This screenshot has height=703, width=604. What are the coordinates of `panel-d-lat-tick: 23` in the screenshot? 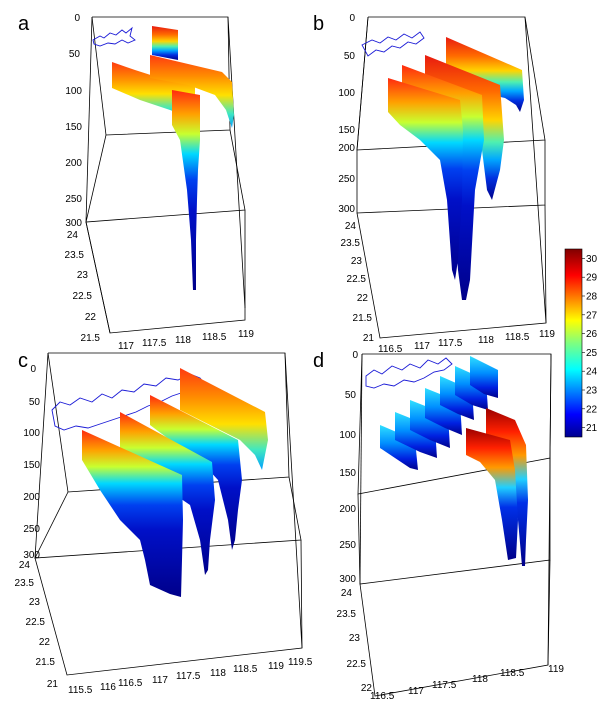 It's located at (355, 638).